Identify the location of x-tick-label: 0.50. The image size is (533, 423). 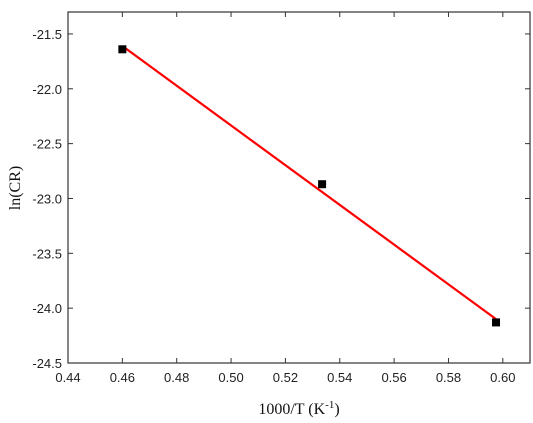
(230, 377).